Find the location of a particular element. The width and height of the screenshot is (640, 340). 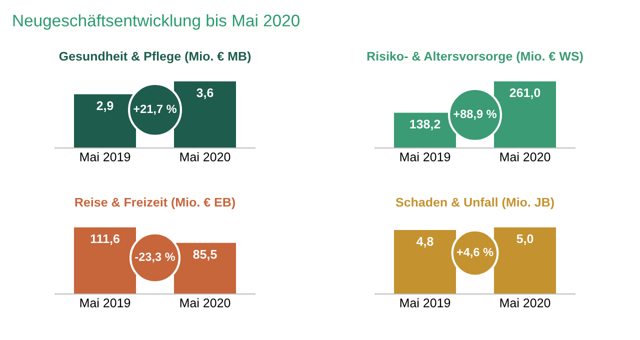

annotation: -23,3 % is located at coordinates (155, 257).